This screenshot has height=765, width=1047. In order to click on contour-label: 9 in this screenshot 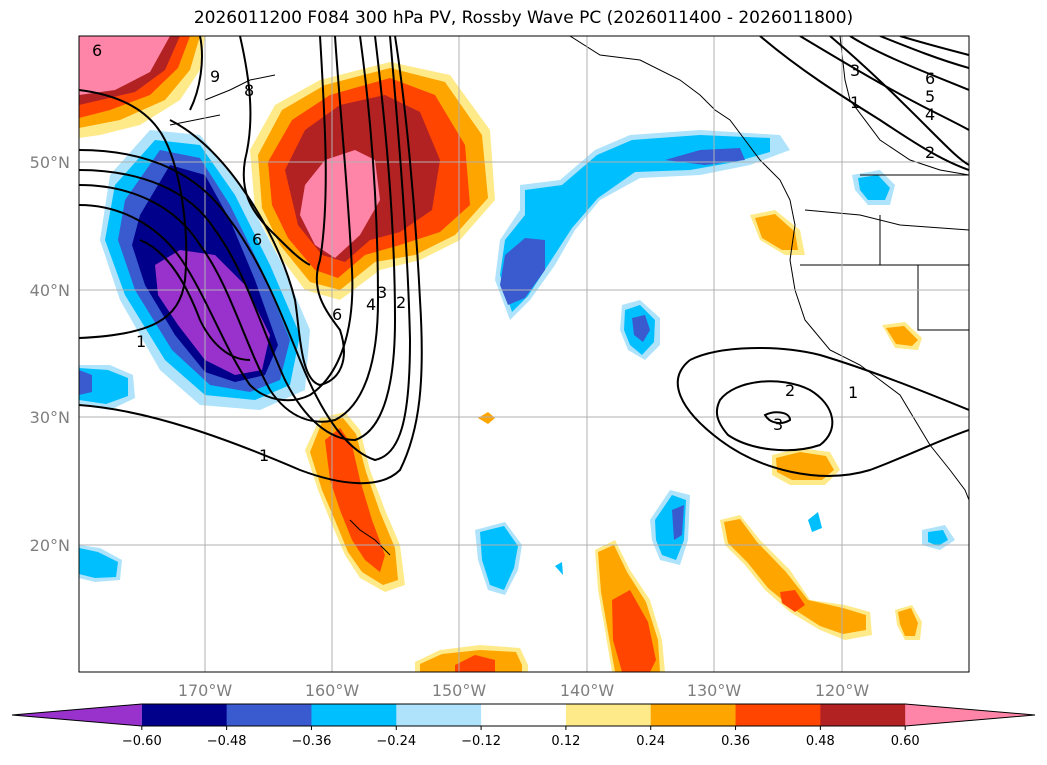, I will do `click(215, 76)`.